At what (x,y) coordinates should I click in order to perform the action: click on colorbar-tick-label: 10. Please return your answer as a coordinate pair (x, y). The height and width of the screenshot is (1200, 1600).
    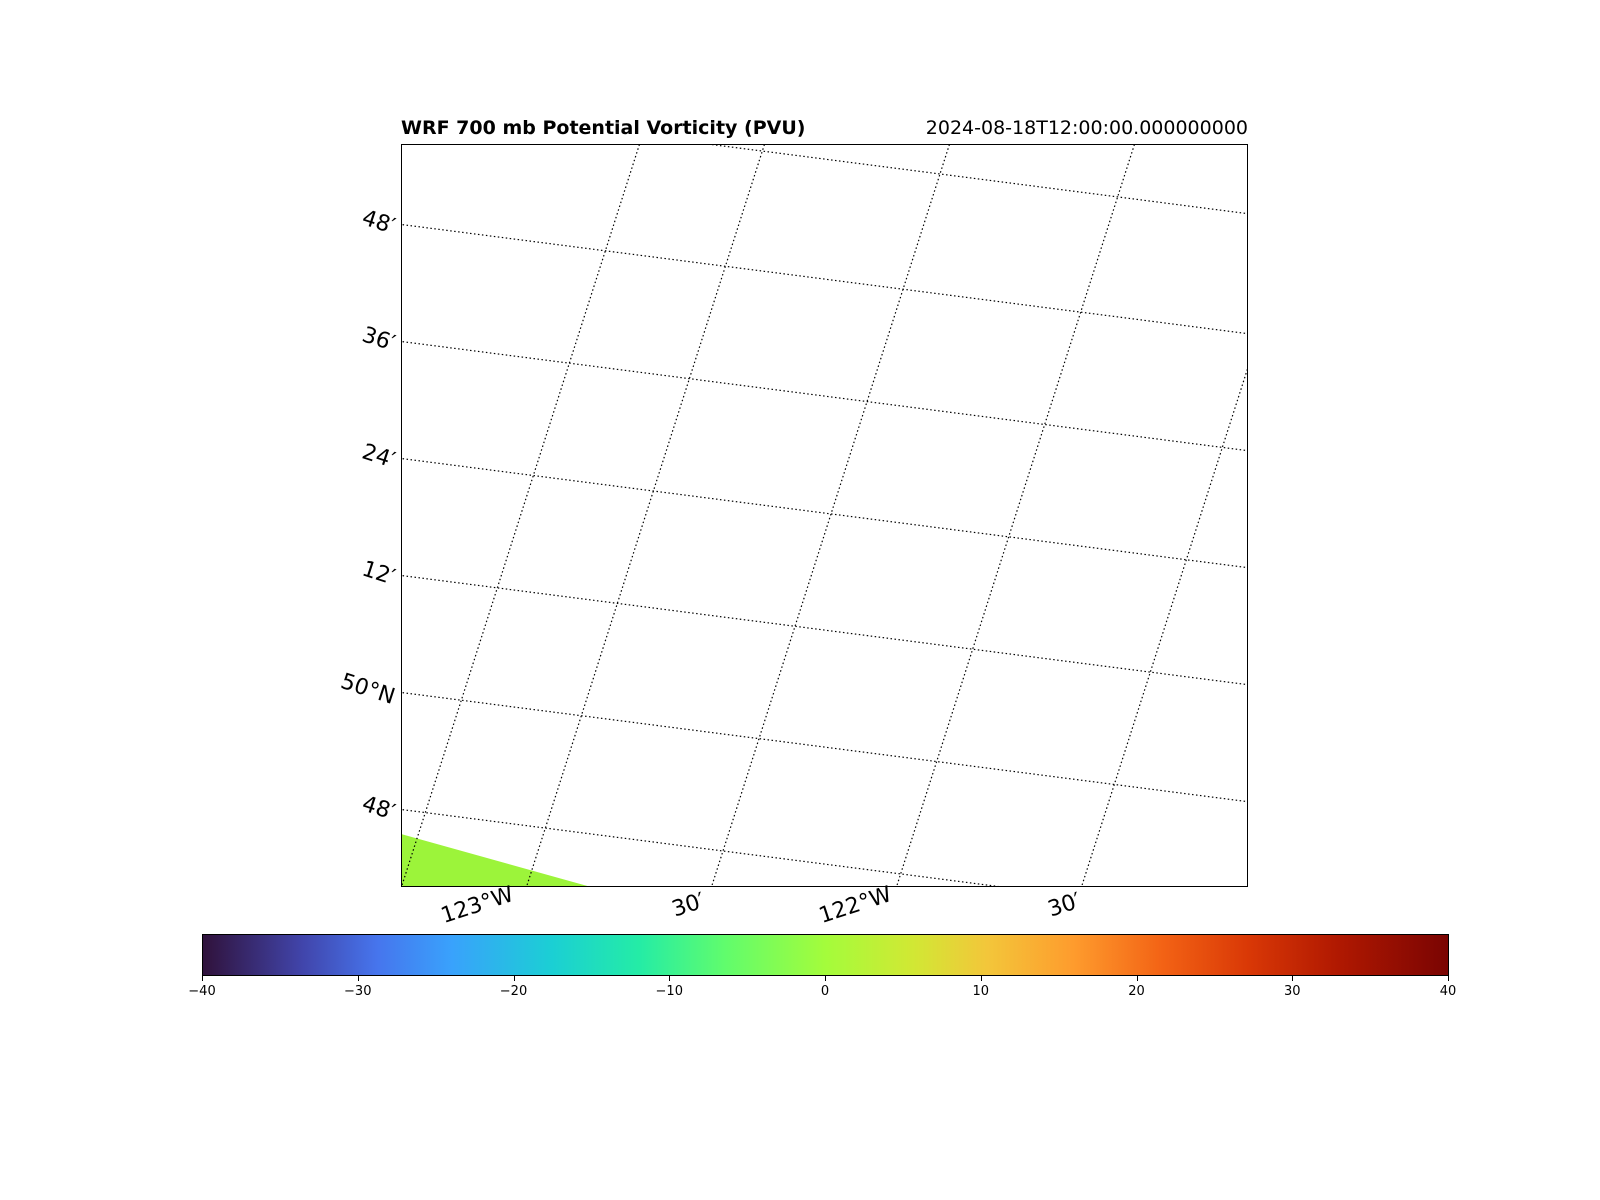
    Looking at the image, I should click on (981, 991).